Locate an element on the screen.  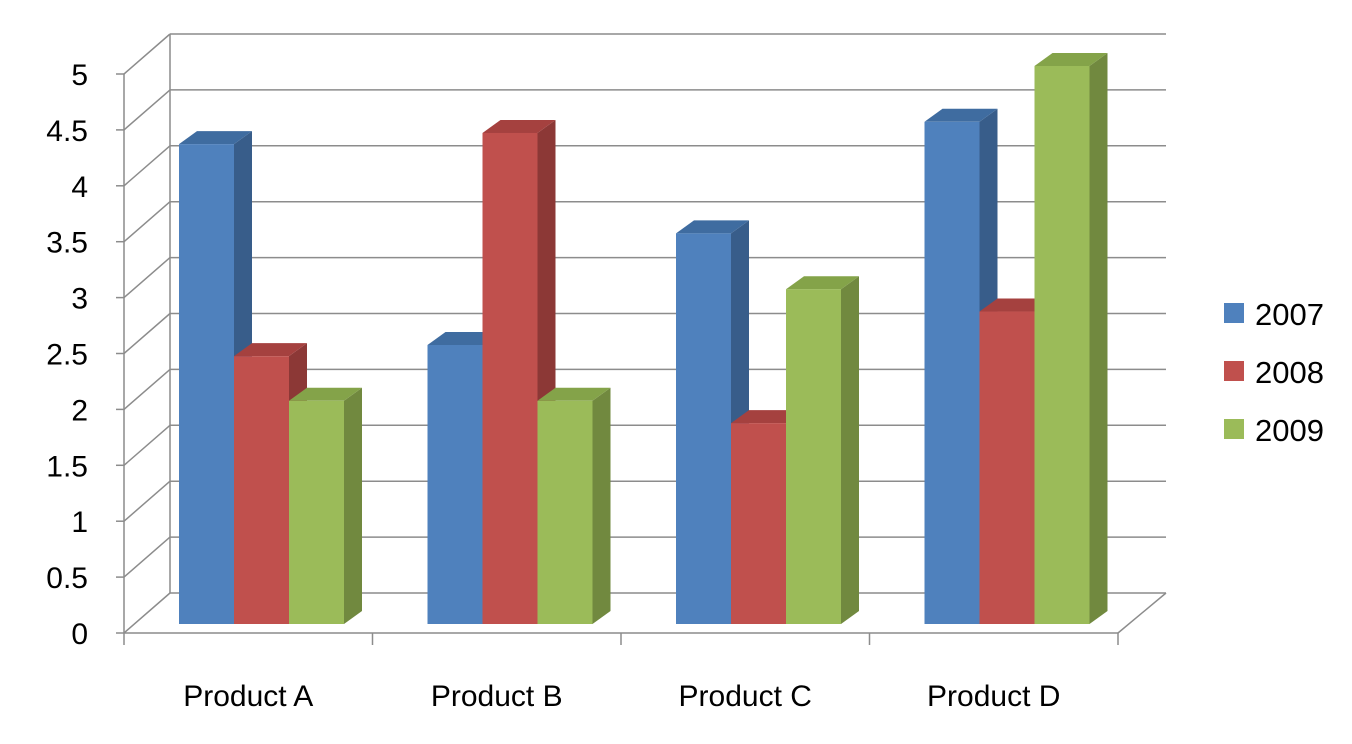
x-tick-label: Product A is located at coordinates (248, 696).